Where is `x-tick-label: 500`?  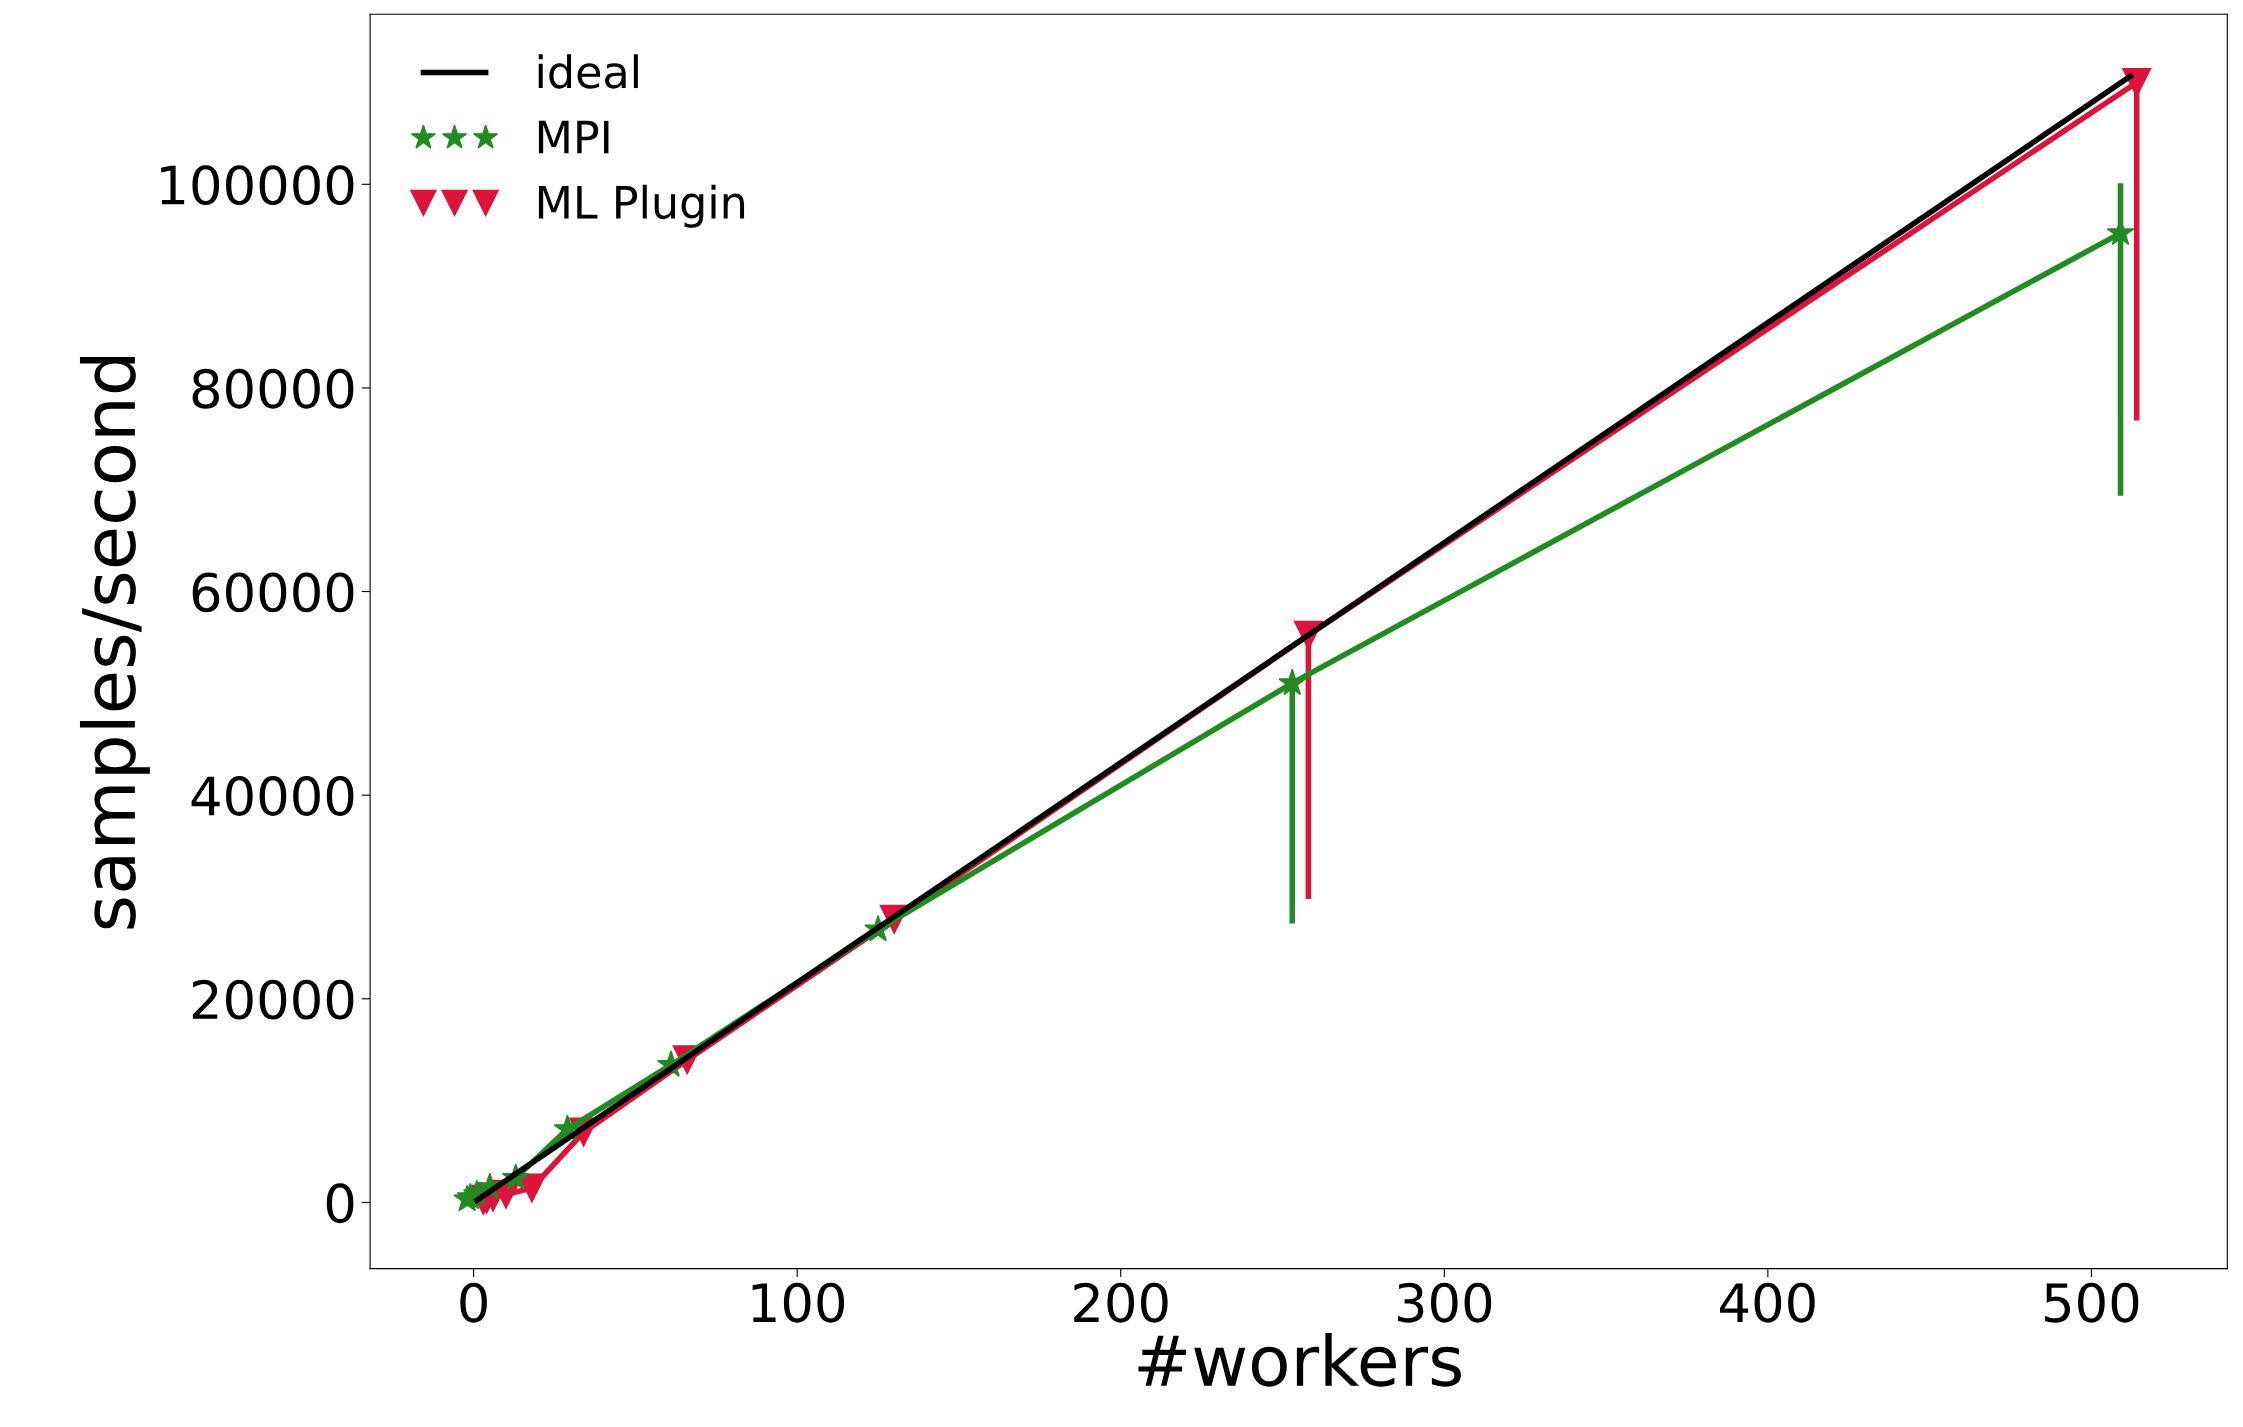
x-tick-label: 500 is located at coordinates (2092, 1302).